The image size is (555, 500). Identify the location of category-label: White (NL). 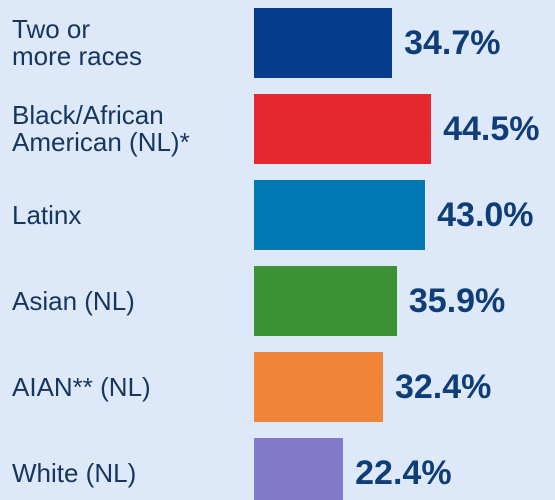
(74, 472).